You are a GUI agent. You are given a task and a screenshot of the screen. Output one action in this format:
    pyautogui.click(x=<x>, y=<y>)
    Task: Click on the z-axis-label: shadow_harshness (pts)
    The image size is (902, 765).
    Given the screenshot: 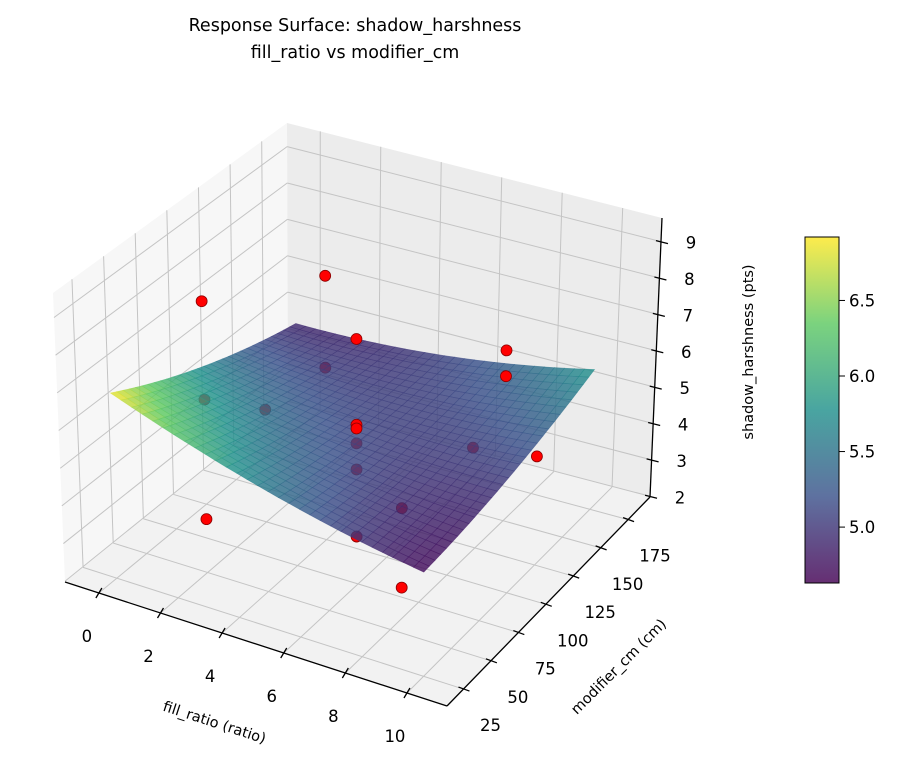 What is the action you would take?
    pyautogui.click(x=749, y=351)
    